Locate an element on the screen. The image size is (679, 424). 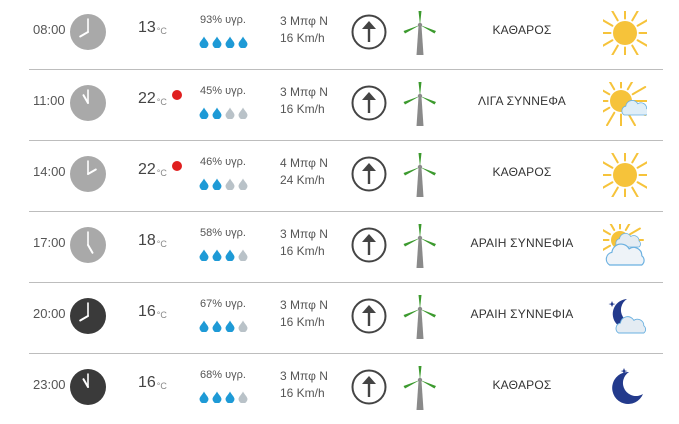
time-label: 17:00 is located at coordinates (49, 242).